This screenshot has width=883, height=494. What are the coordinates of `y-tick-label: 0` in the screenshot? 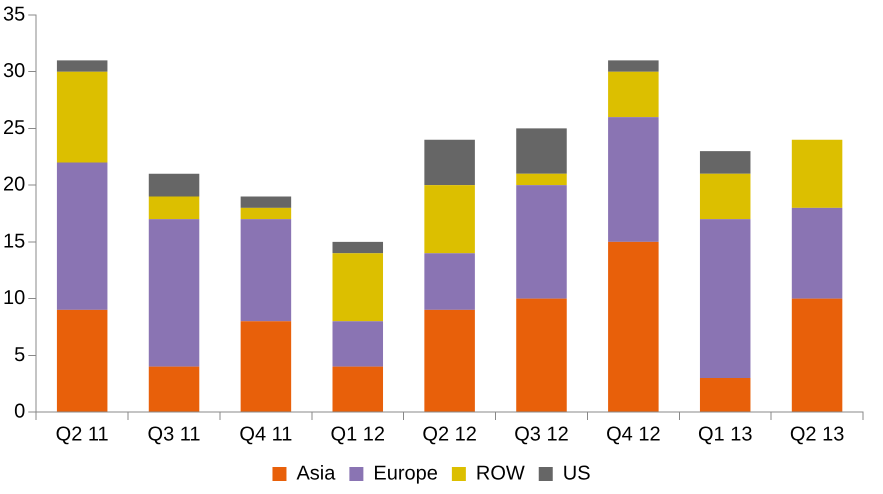 It's located at (20, 411).